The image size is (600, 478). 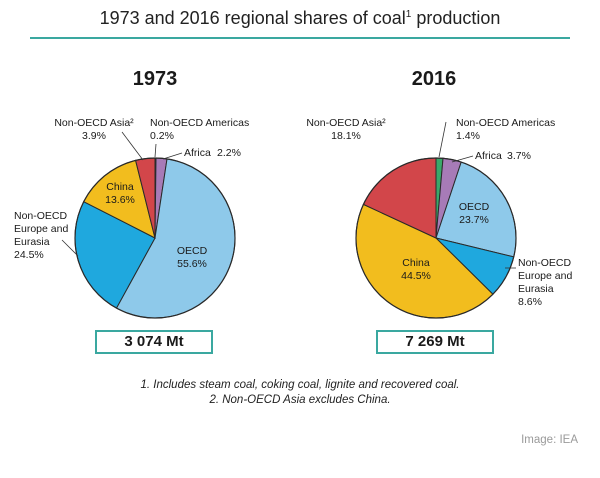 What do you see at coordinates (94, 136) in the screenshot?
I see `label-1973-asia-value: 3.9%` at bounding box center [94, 136].